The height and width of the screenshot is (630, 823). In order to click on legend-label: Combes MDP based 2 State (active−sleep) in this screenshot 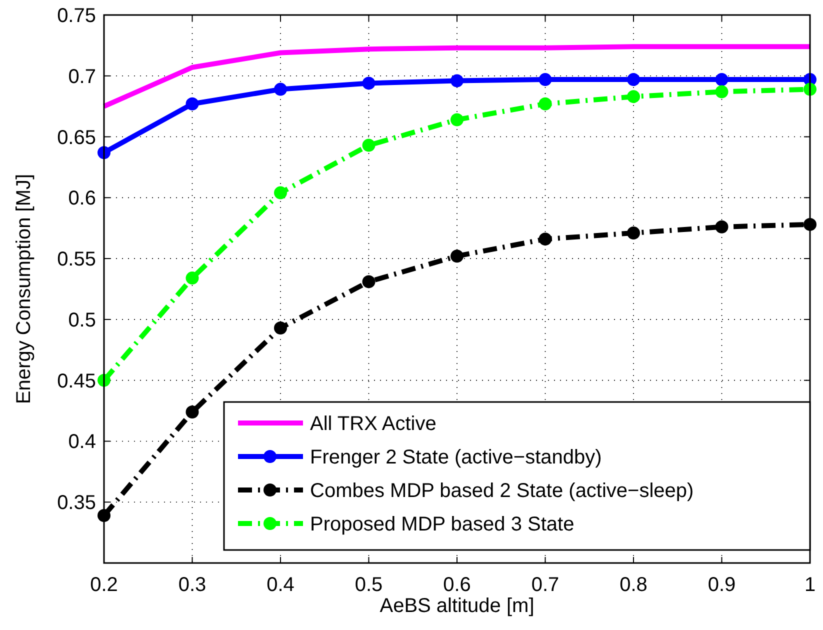, I will do `click(502, 491)`.